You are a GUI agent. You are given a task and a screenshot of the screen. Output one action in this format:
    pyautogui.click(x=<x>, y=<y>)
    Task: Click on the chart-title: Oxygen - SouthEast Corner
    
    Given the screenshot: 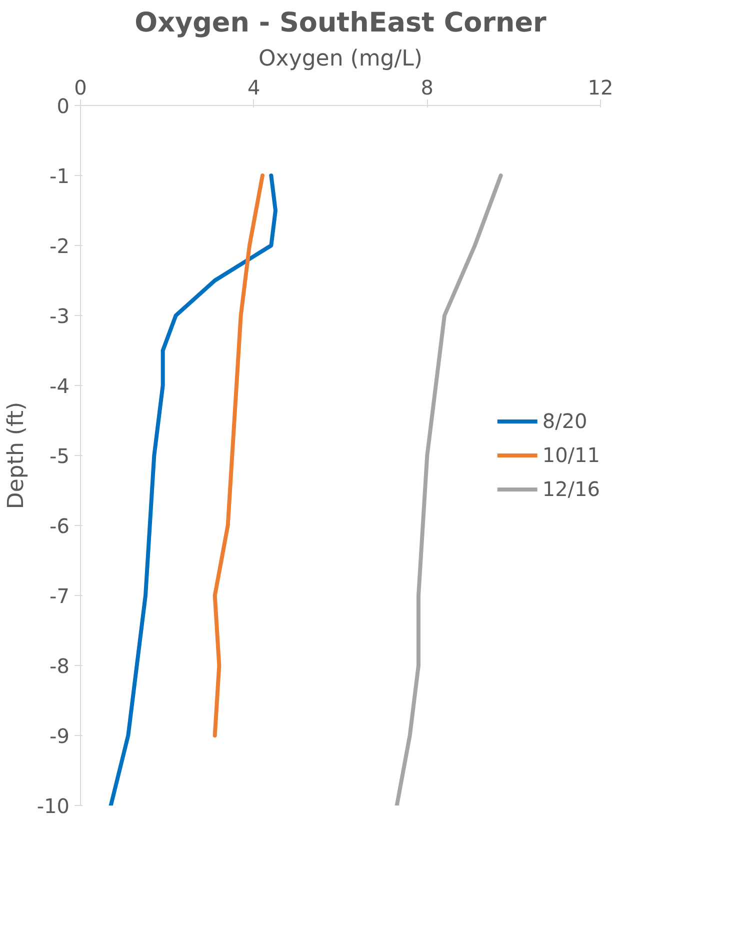 What is the action you would take?
    pyautogui.click(x=341, y=23)
    